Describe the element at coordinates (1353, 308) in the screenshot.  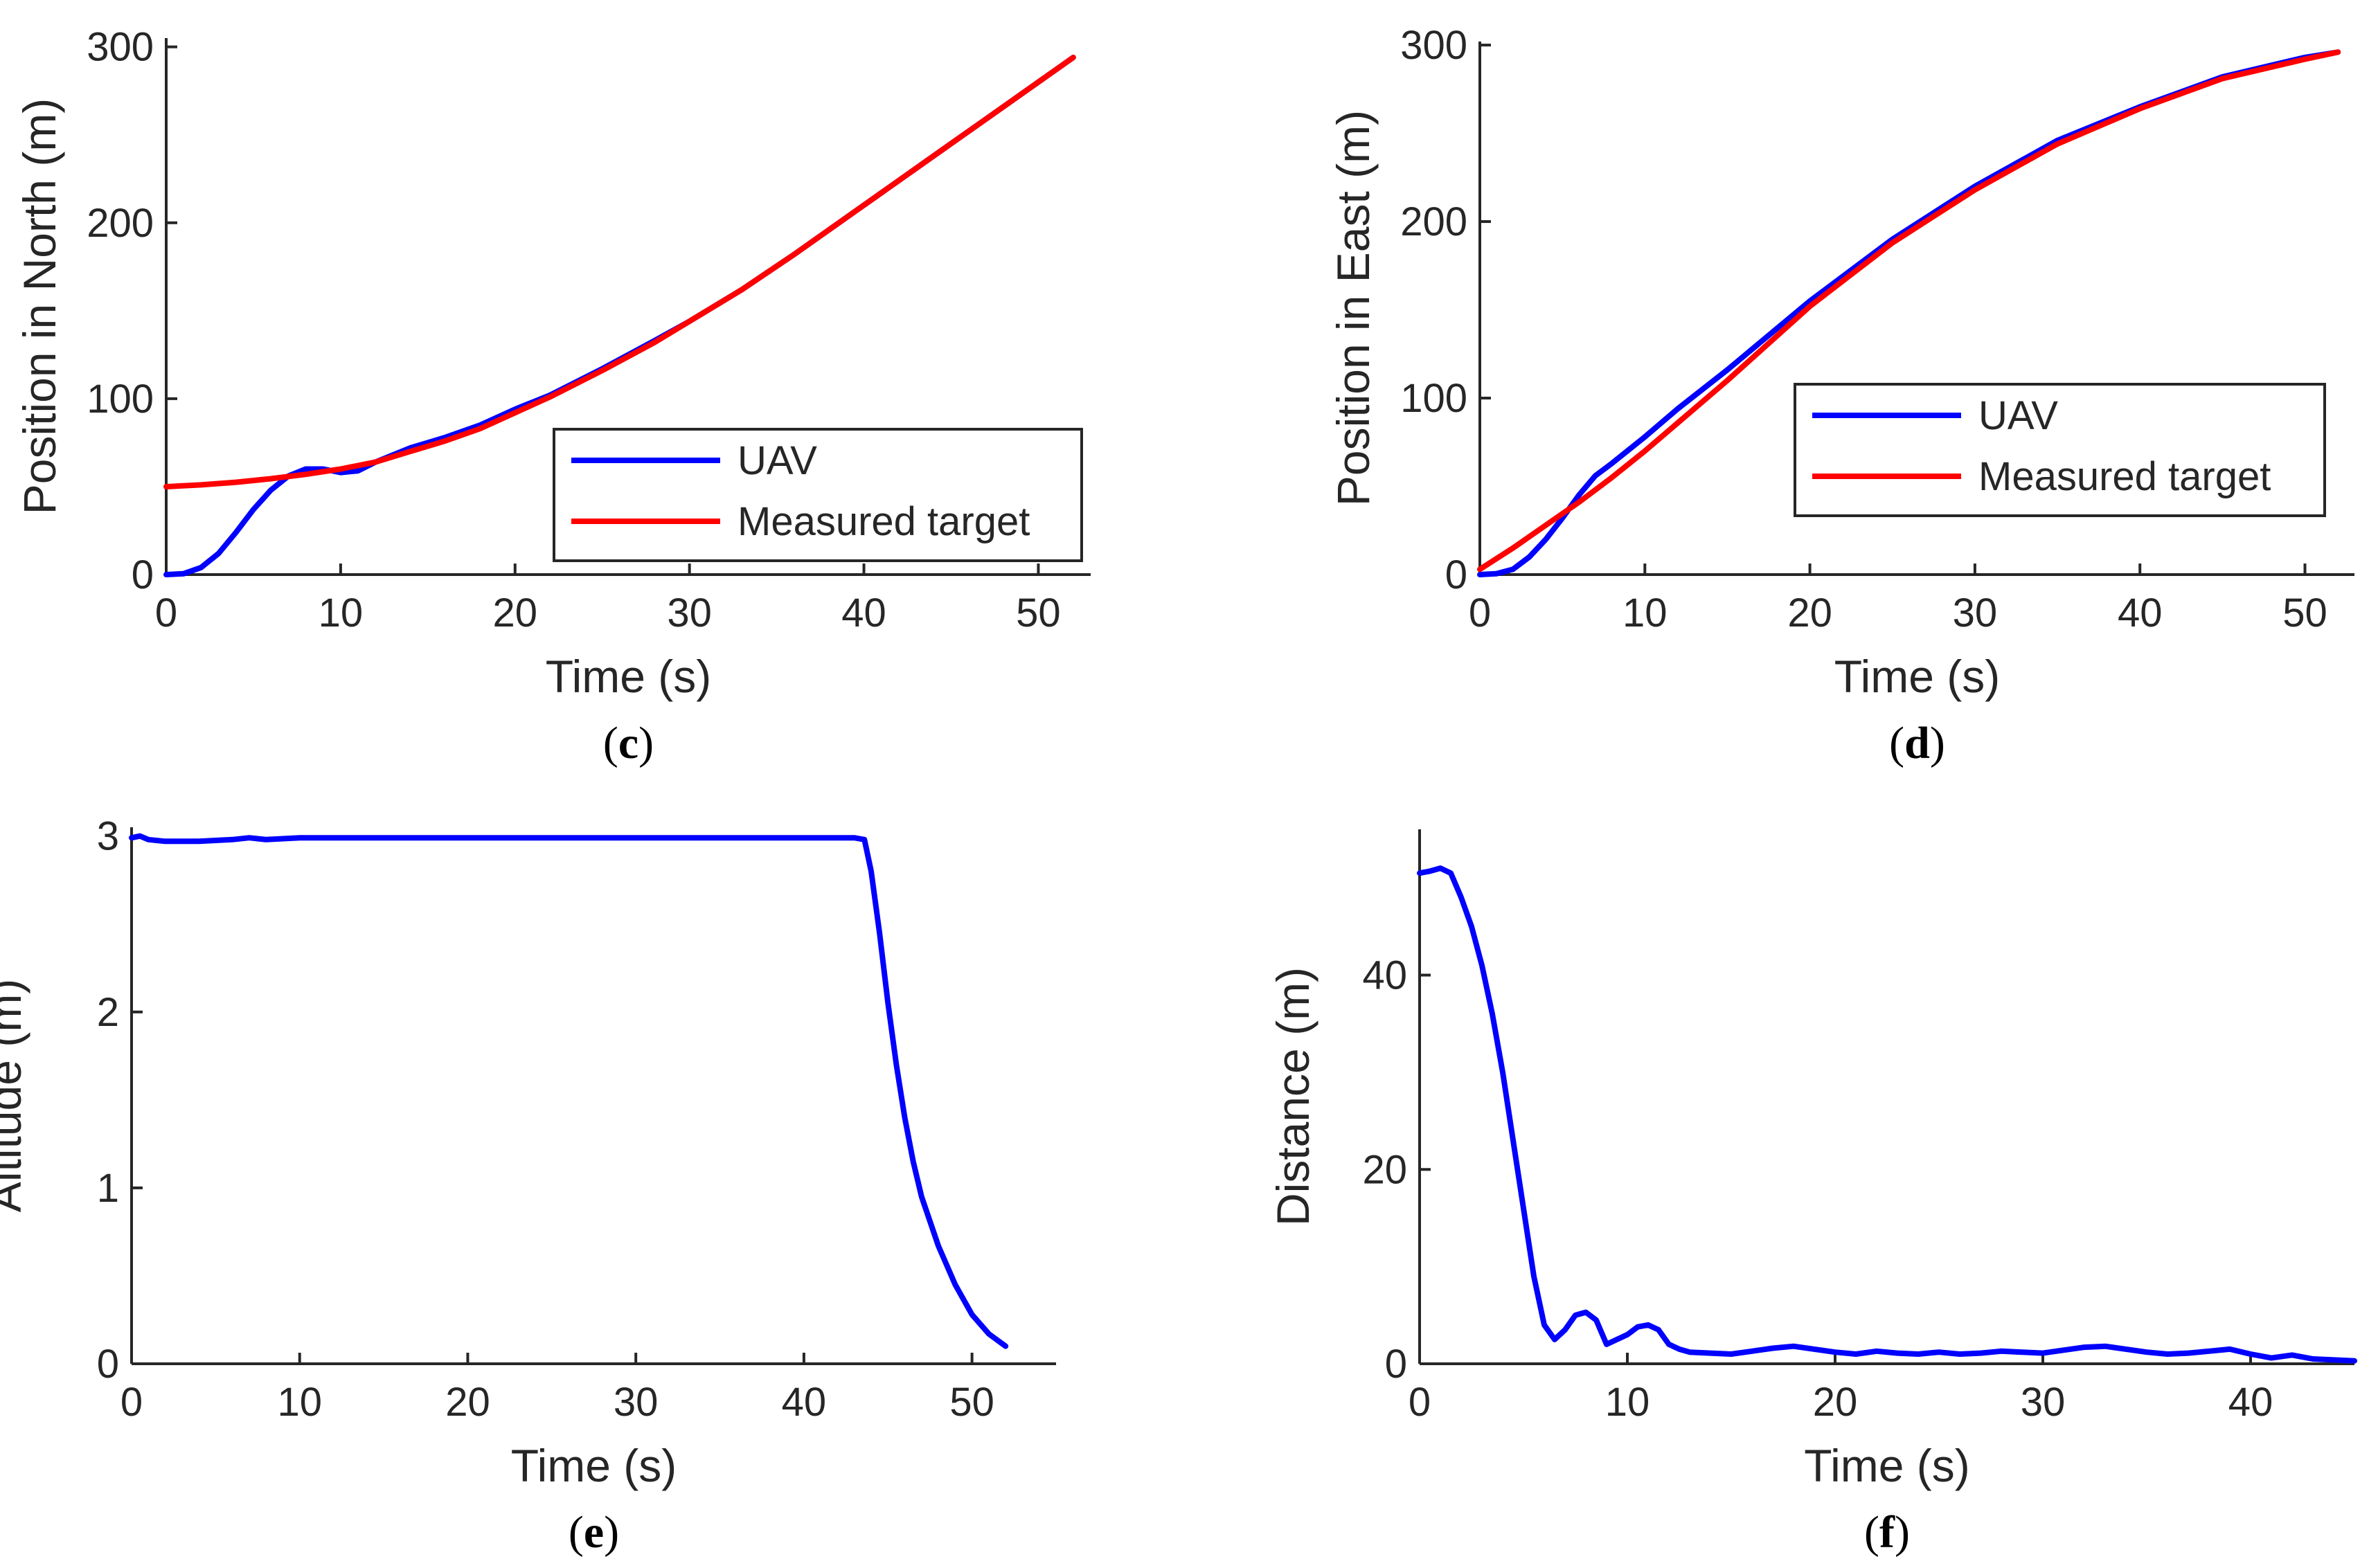
I see `y-axis-label: Position in East (m)` at that location.